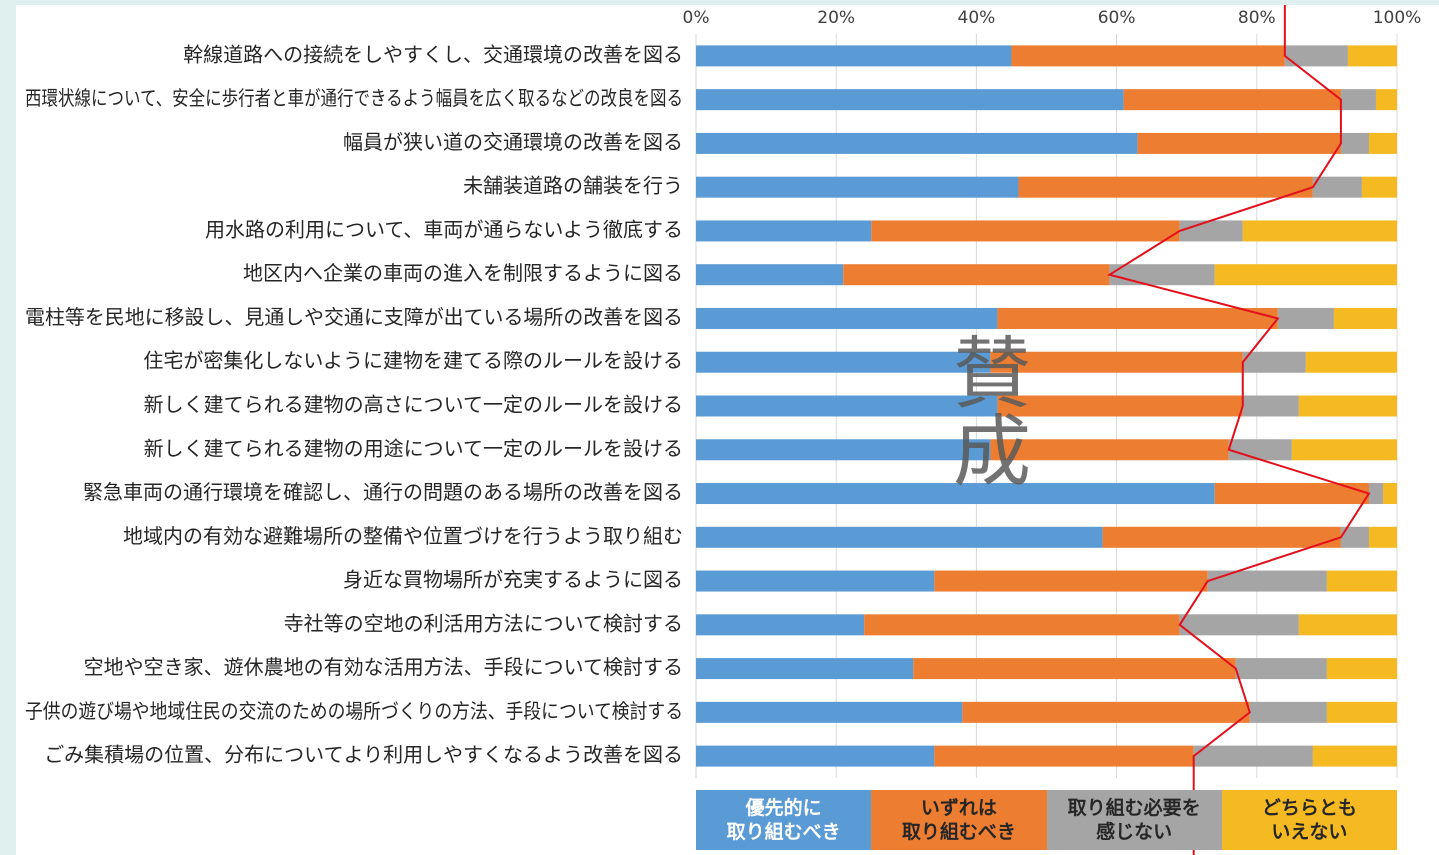 The image size is (1439, 855). Describe the element at coordinates (354, 317) in the screenshot. I see `category-label: 電柱等を民地に移設し、見通しや交通に支障が出ている場所の改善を図る` at that location.